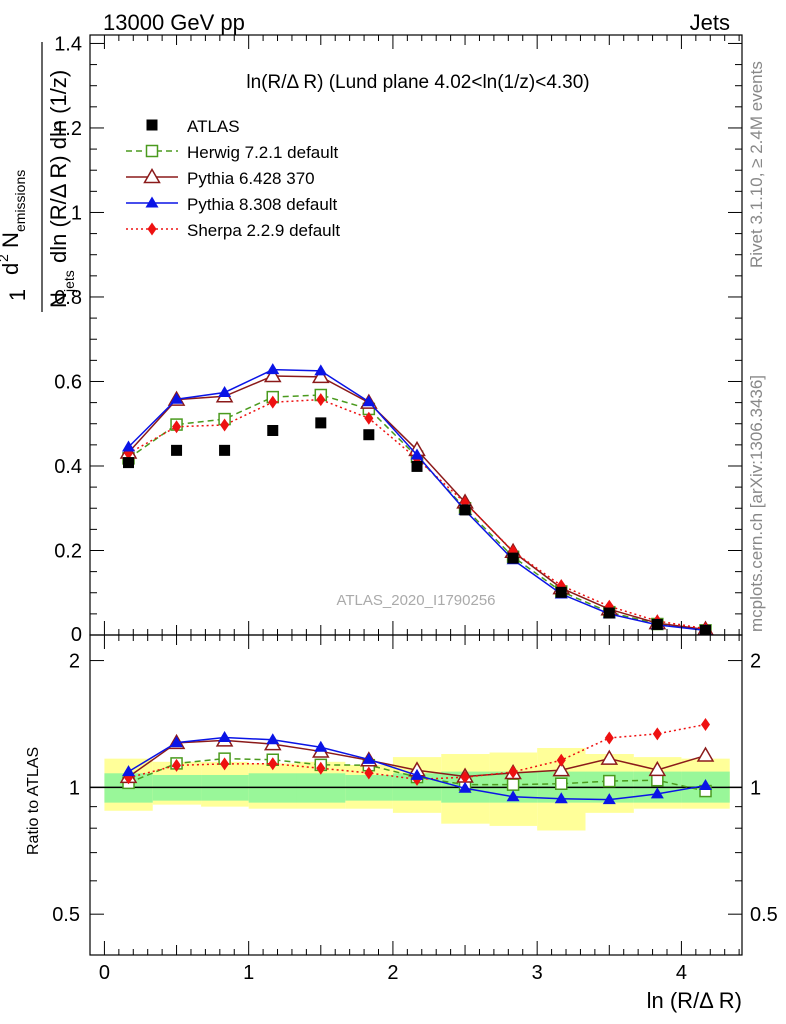 The height and width of the screenshot is (1024, 786). Describe the element at coordinates (213, 126) in the screenshot. I see `legend-label: ATLAS` at that location.